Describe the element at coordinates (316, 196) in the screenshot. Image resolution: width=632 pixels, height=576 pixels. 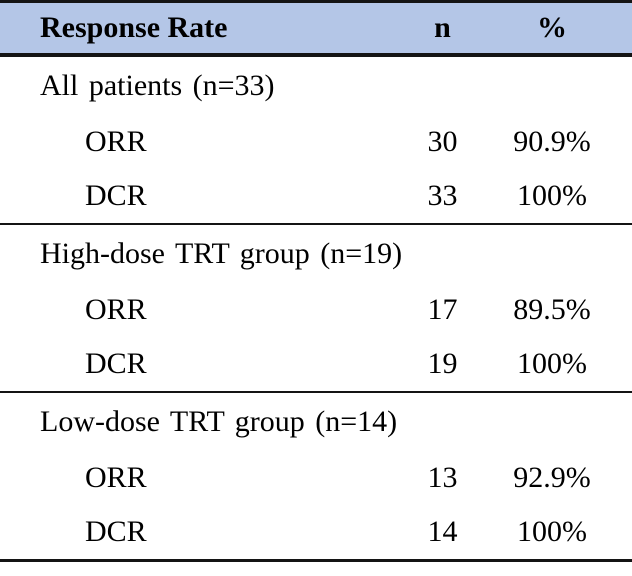
I see `table-row: DCR 33 100%` at that location.